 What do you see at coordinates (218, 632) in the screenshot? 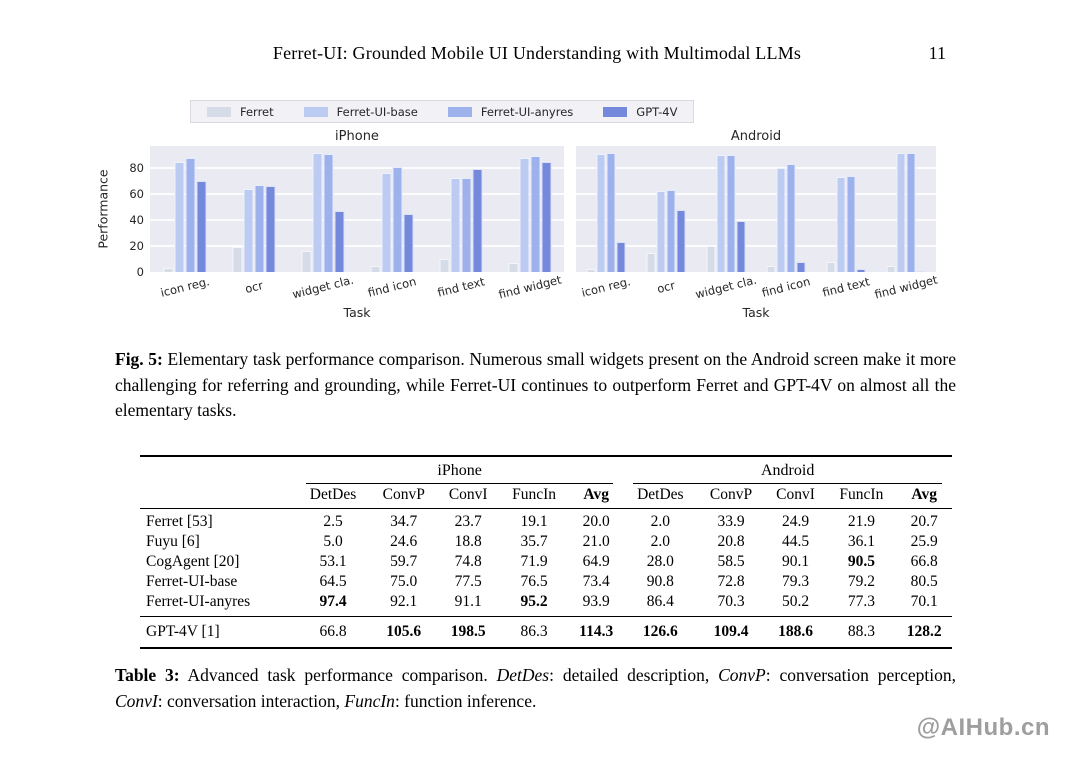
I see `model-name-cell: GPT-4V [1]` at bounding box center [218, 632].